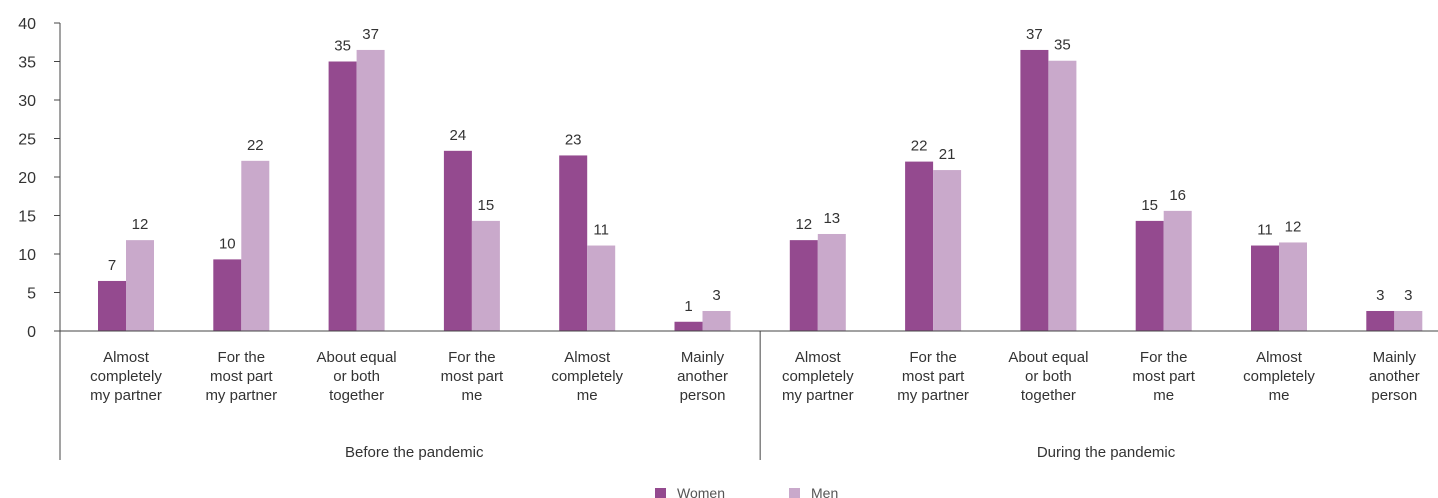 The image size is (1438, 498). What do you see at coordinates (794, 493) in the screenshot?
I see `legend-swatch-men` at bounding box center [794, 493].